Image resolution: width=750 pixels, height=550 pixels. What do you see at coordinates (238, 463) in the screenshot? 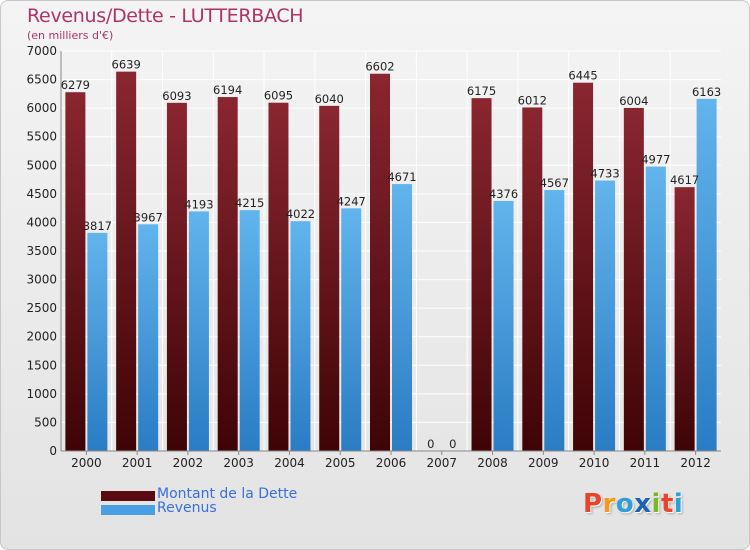
I see `x-tick-label: 2003` at bounding box center [238, 463].